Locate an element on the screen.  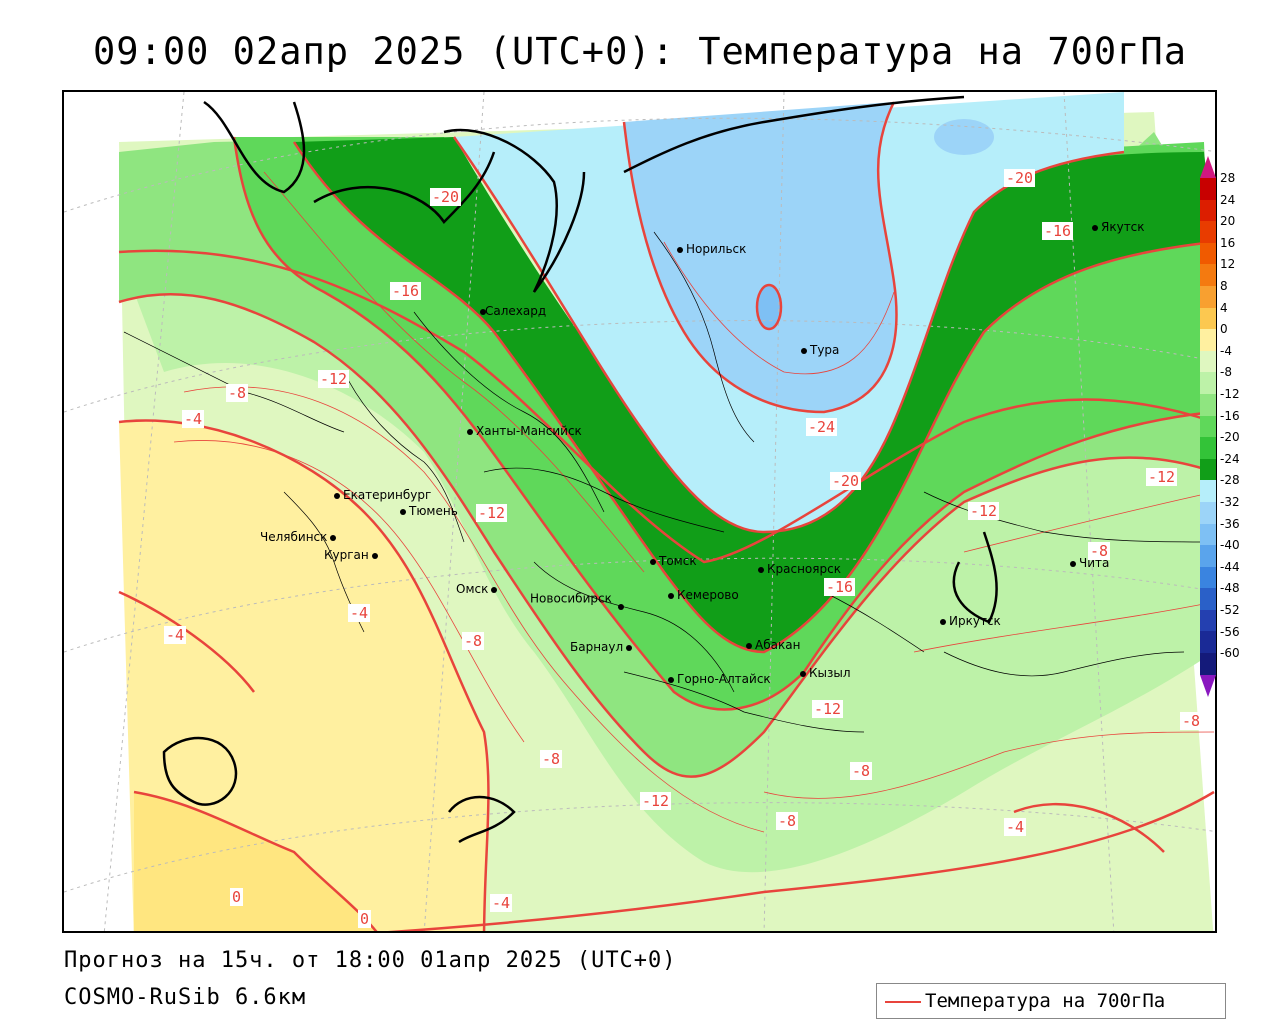
colorbar-tick-label: 24 is located at coordinates (1228, 199).